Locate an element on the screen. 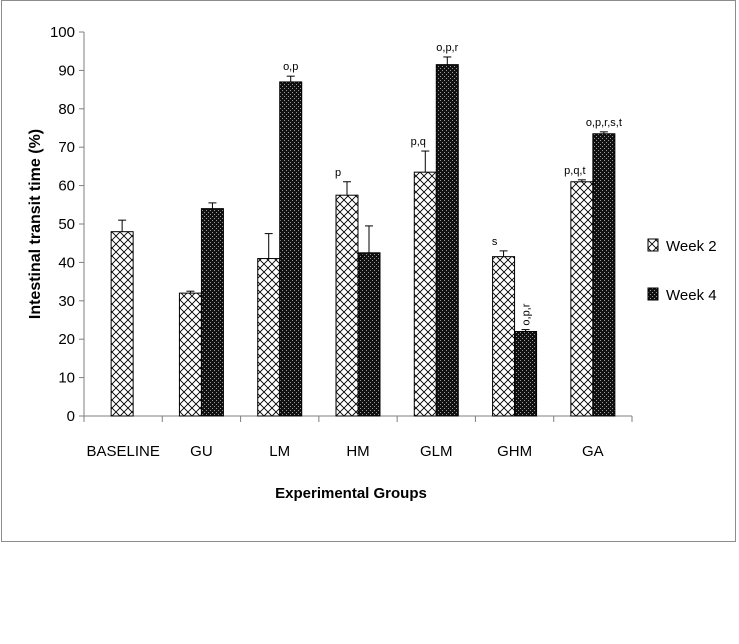 The height and width of the screenshot is (644, 739). legend-week-4-swatch is located at coordinates (653, 294).